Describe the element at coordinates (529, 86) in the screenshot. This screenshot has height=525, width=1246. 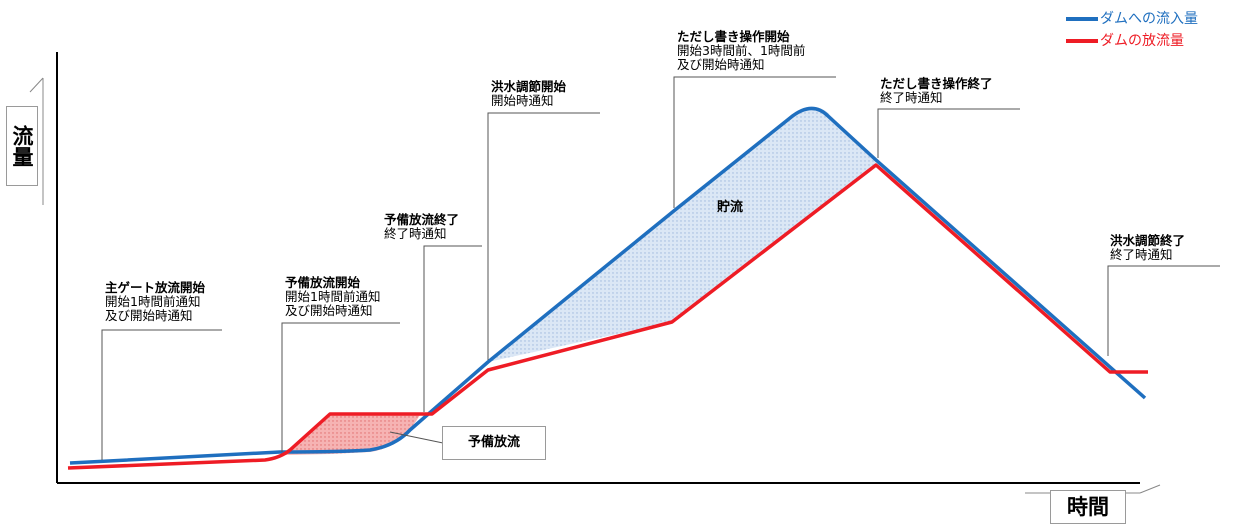
I see `annotation-title: 洪水調節開始` at that location.